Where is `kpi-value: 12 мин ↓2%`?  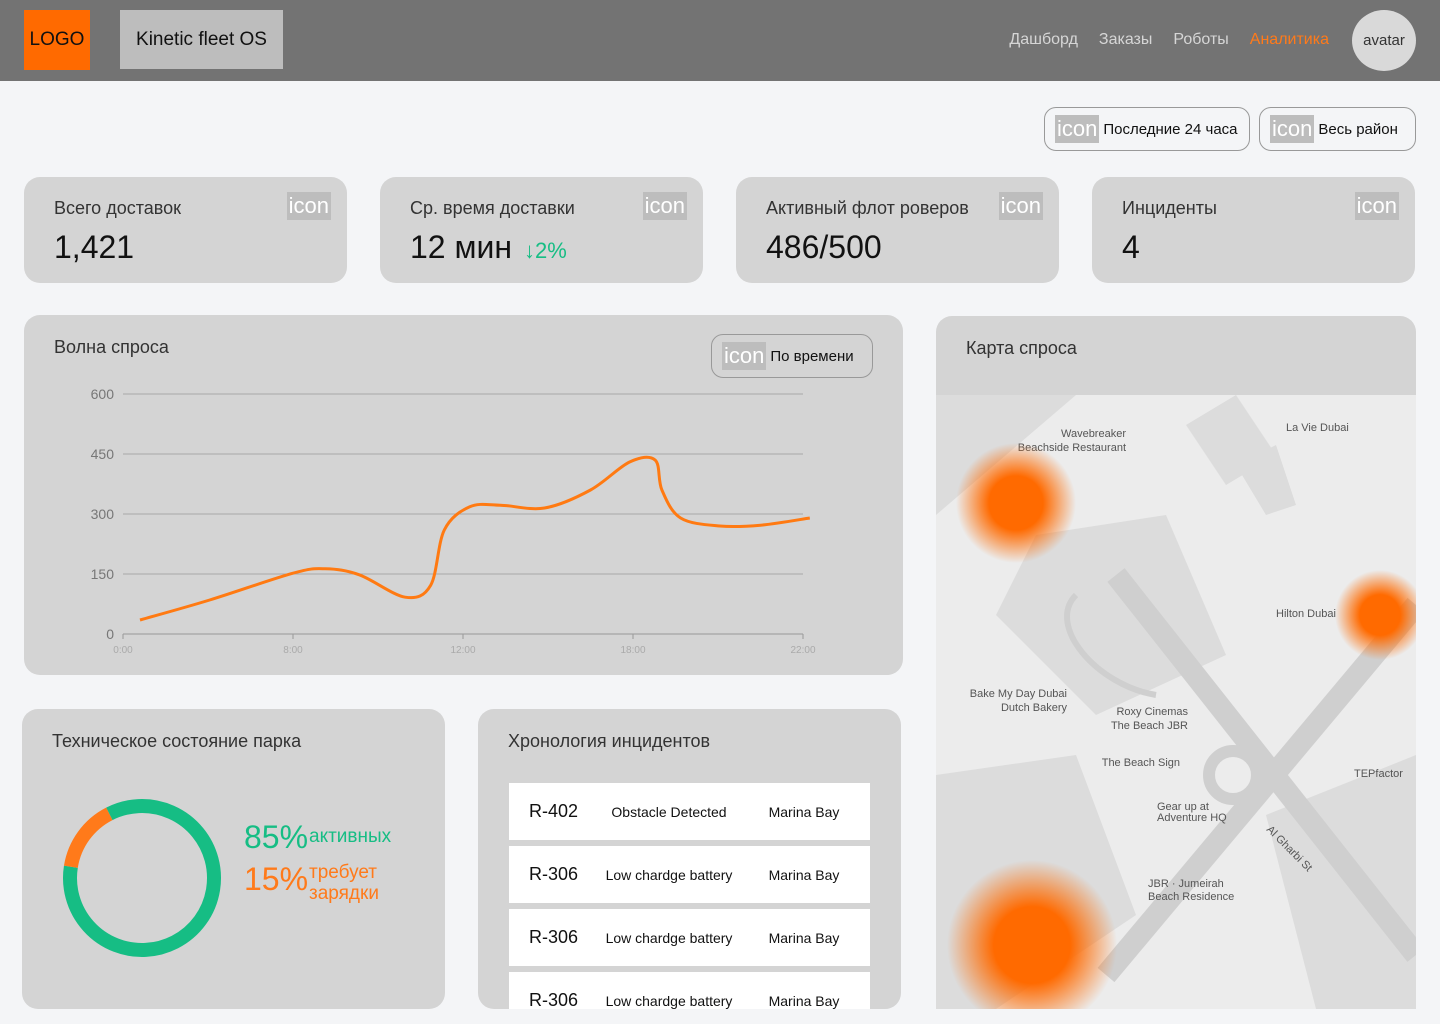
kpi-value: 12 мин ↓2% is located at coordinates (488, 247).